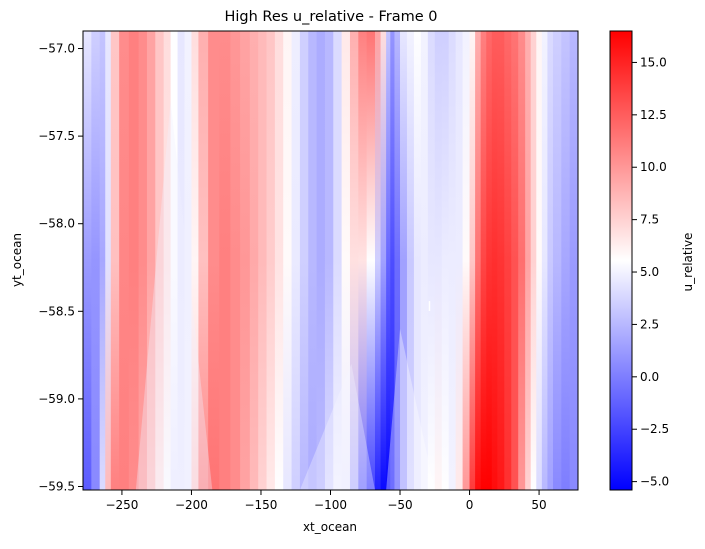 This screenshot has height=549, width=705. What do you see at coordinates (17, 260) in the screenshot?
I see `y-axis-label: yt_ocean` at bounding box center [17, 260].